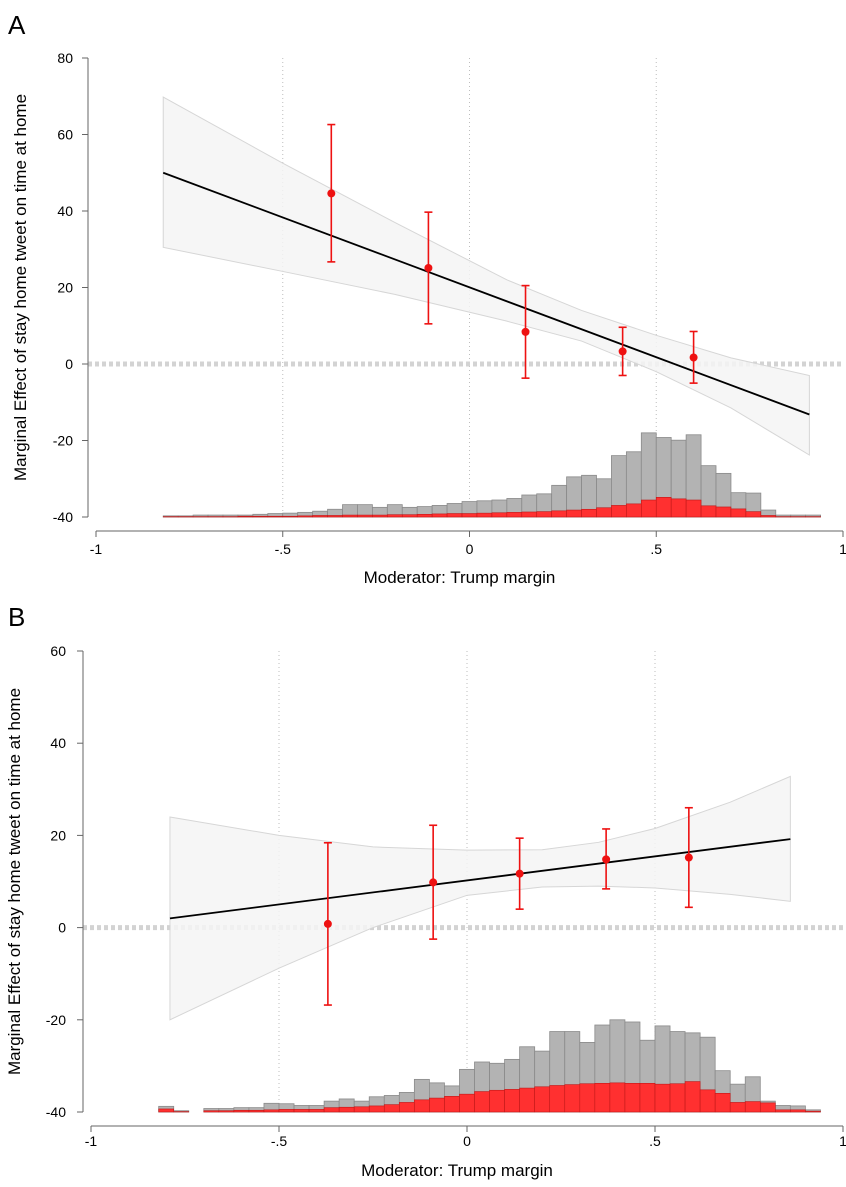  What do you see at coordinates (65, 58) in the screenshot?
I see `y-tick-label: 80` at bounding box center [65, 58].